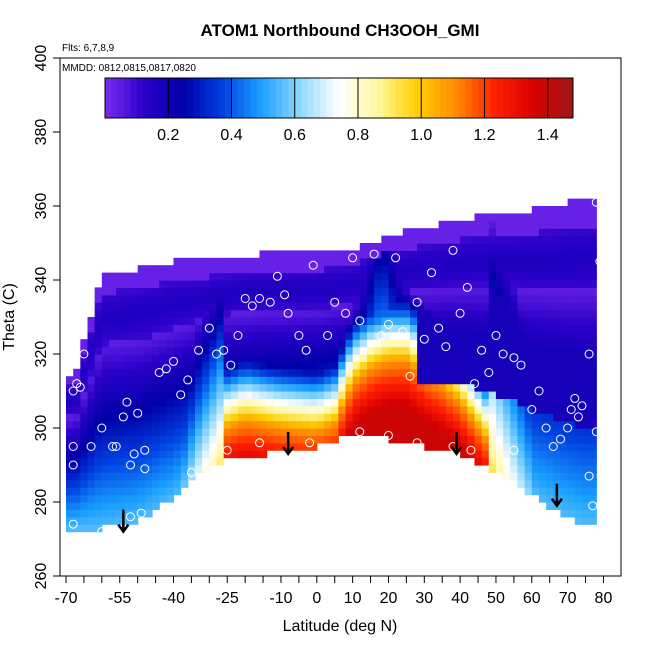  What do you see at coordinates (358, 111) in the screenshot?
I see `colorbar-ticks: 0.2 0.4 0.6 0.8 1.0 1.2 1.4` at bounding box center [358, 111].